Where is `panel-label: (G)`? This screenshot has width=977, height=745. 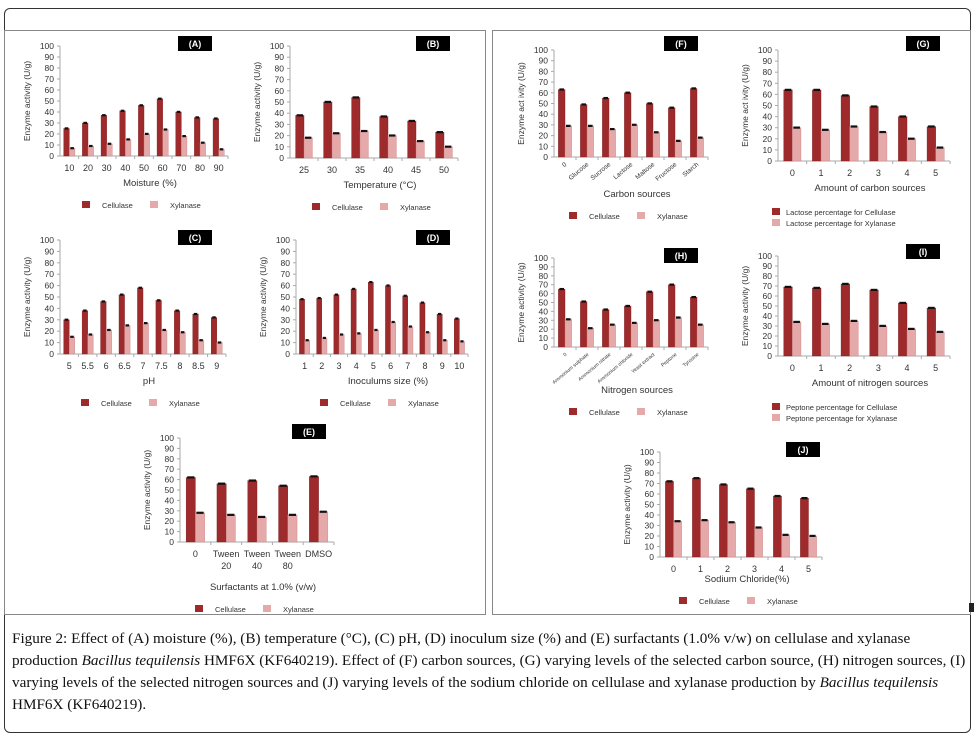 panel-label: (G) is located at coordinates (923, 43).